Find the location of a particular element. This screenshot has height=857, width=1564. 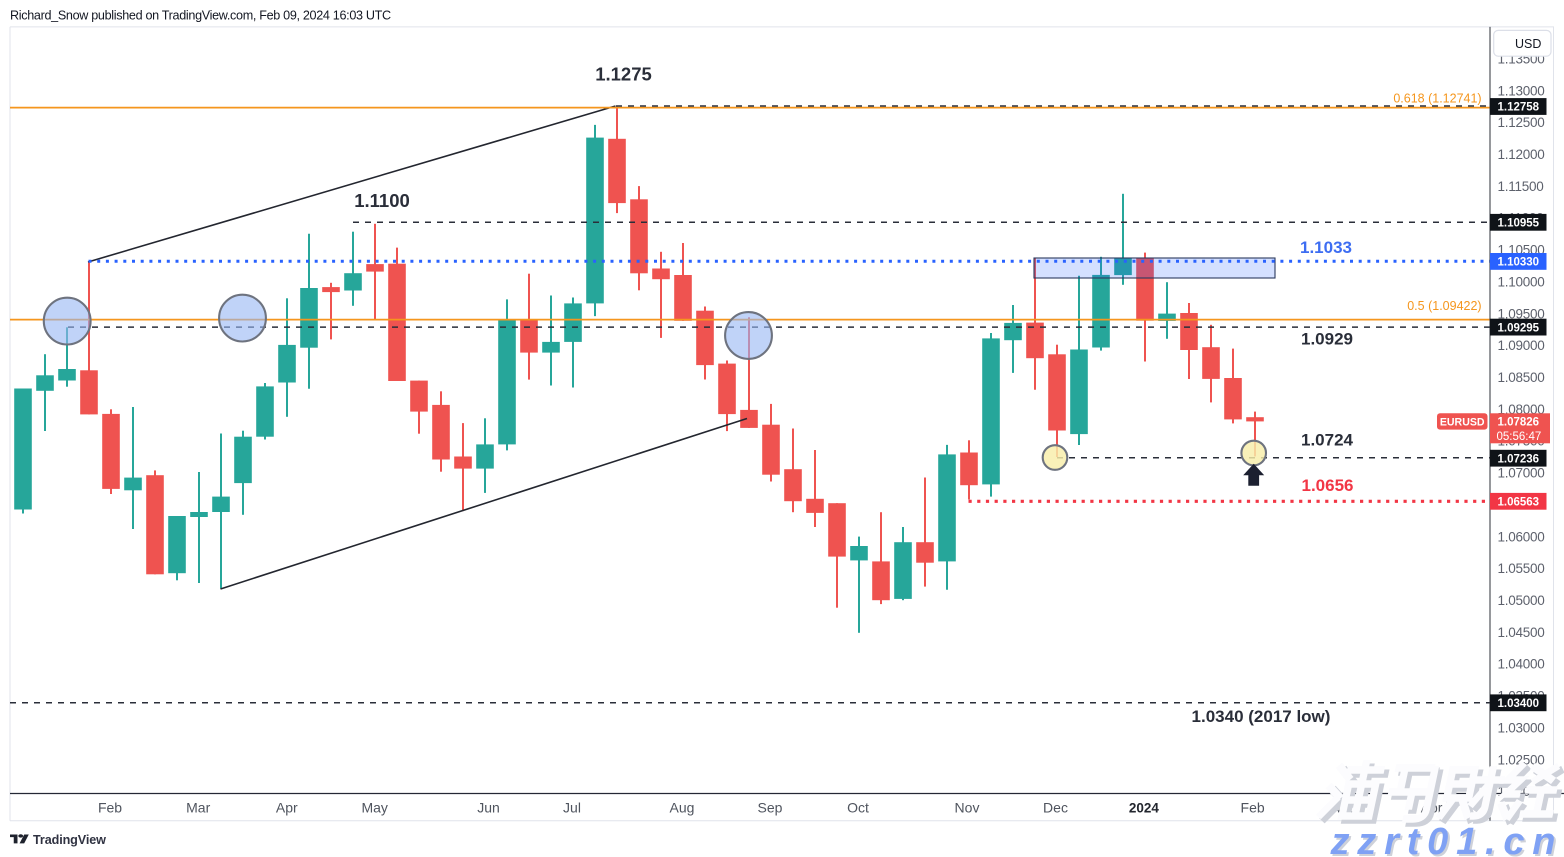

svg-text: 1.0929 is located at coordinates (1327, 339).